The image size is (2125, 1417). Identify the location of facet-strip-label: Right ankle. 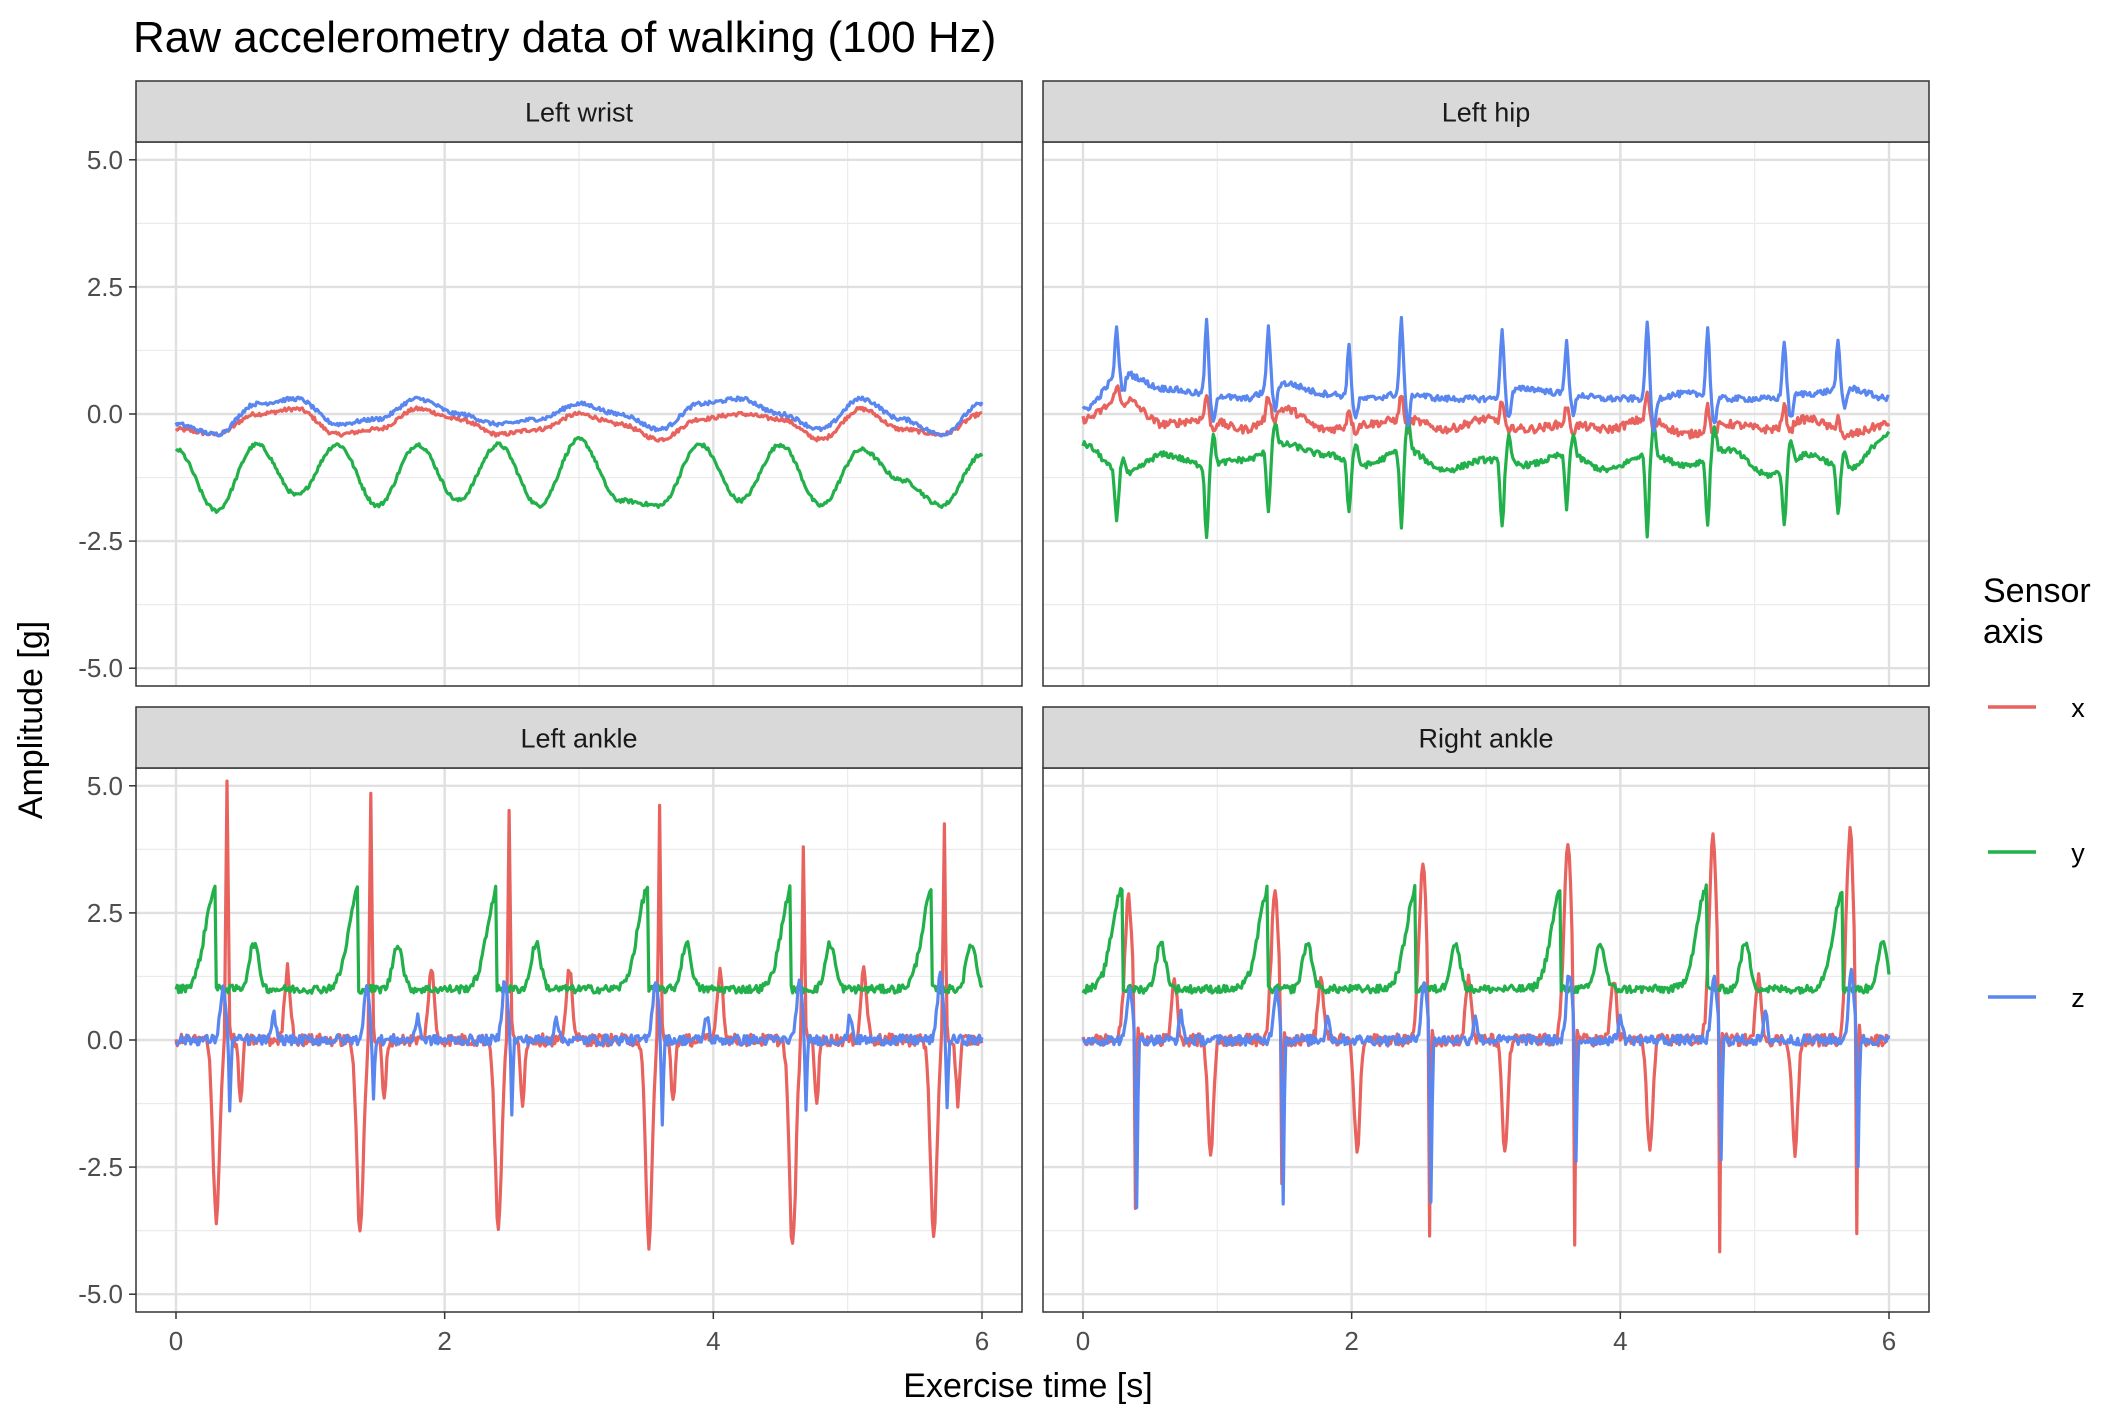
(1485, 739).